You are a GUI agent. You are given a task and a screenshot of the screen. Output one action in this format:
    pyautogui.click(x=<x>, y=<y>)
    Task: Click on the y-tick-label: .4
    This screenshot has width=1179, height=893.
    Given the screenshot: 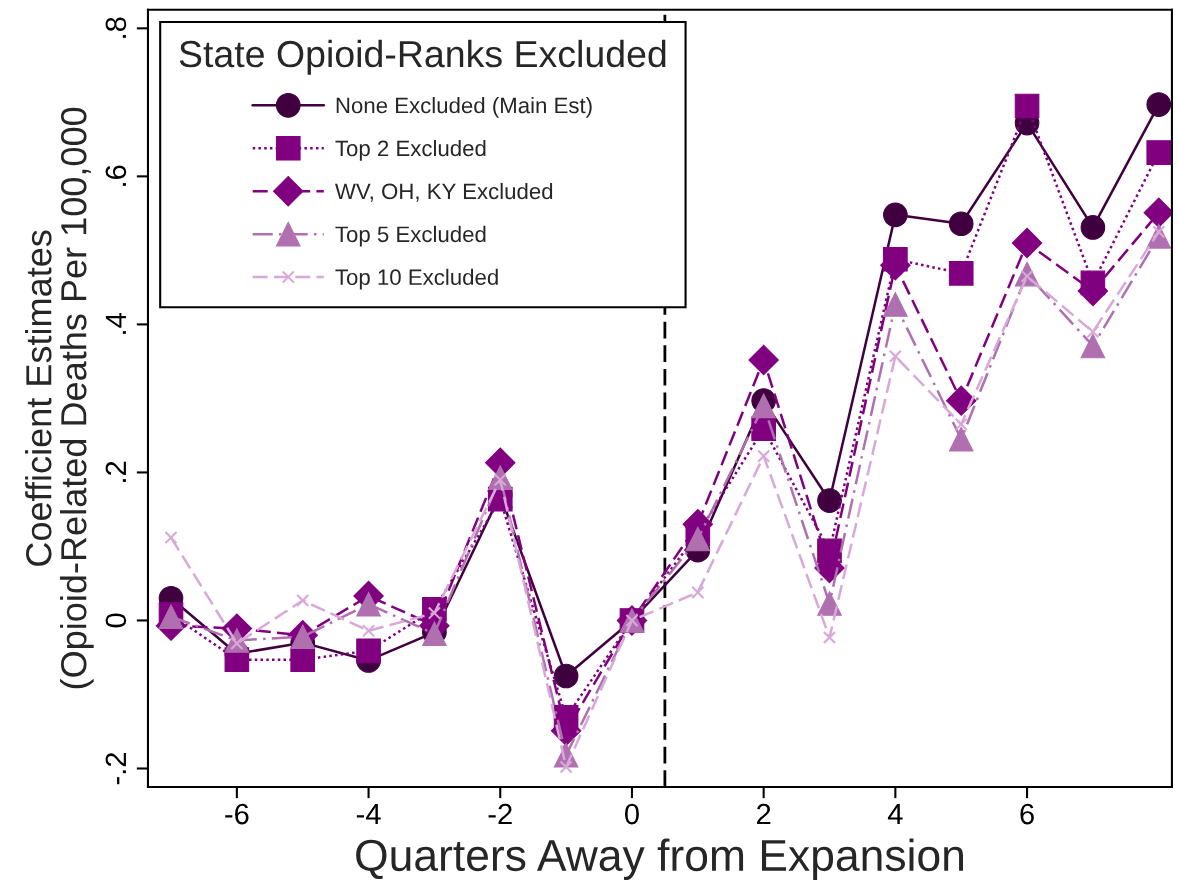 What is the action you would take?
    pyautogui.click(x=115, y=323)
    